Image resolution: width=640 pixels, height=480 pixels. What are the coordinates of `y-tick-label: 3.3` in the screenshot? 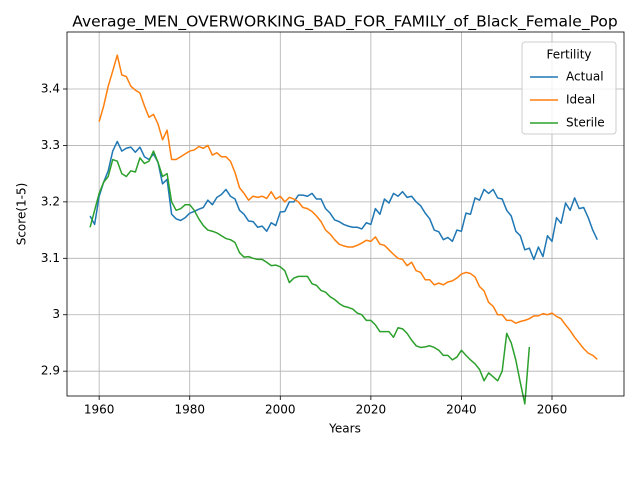 It's located at (50, 145).